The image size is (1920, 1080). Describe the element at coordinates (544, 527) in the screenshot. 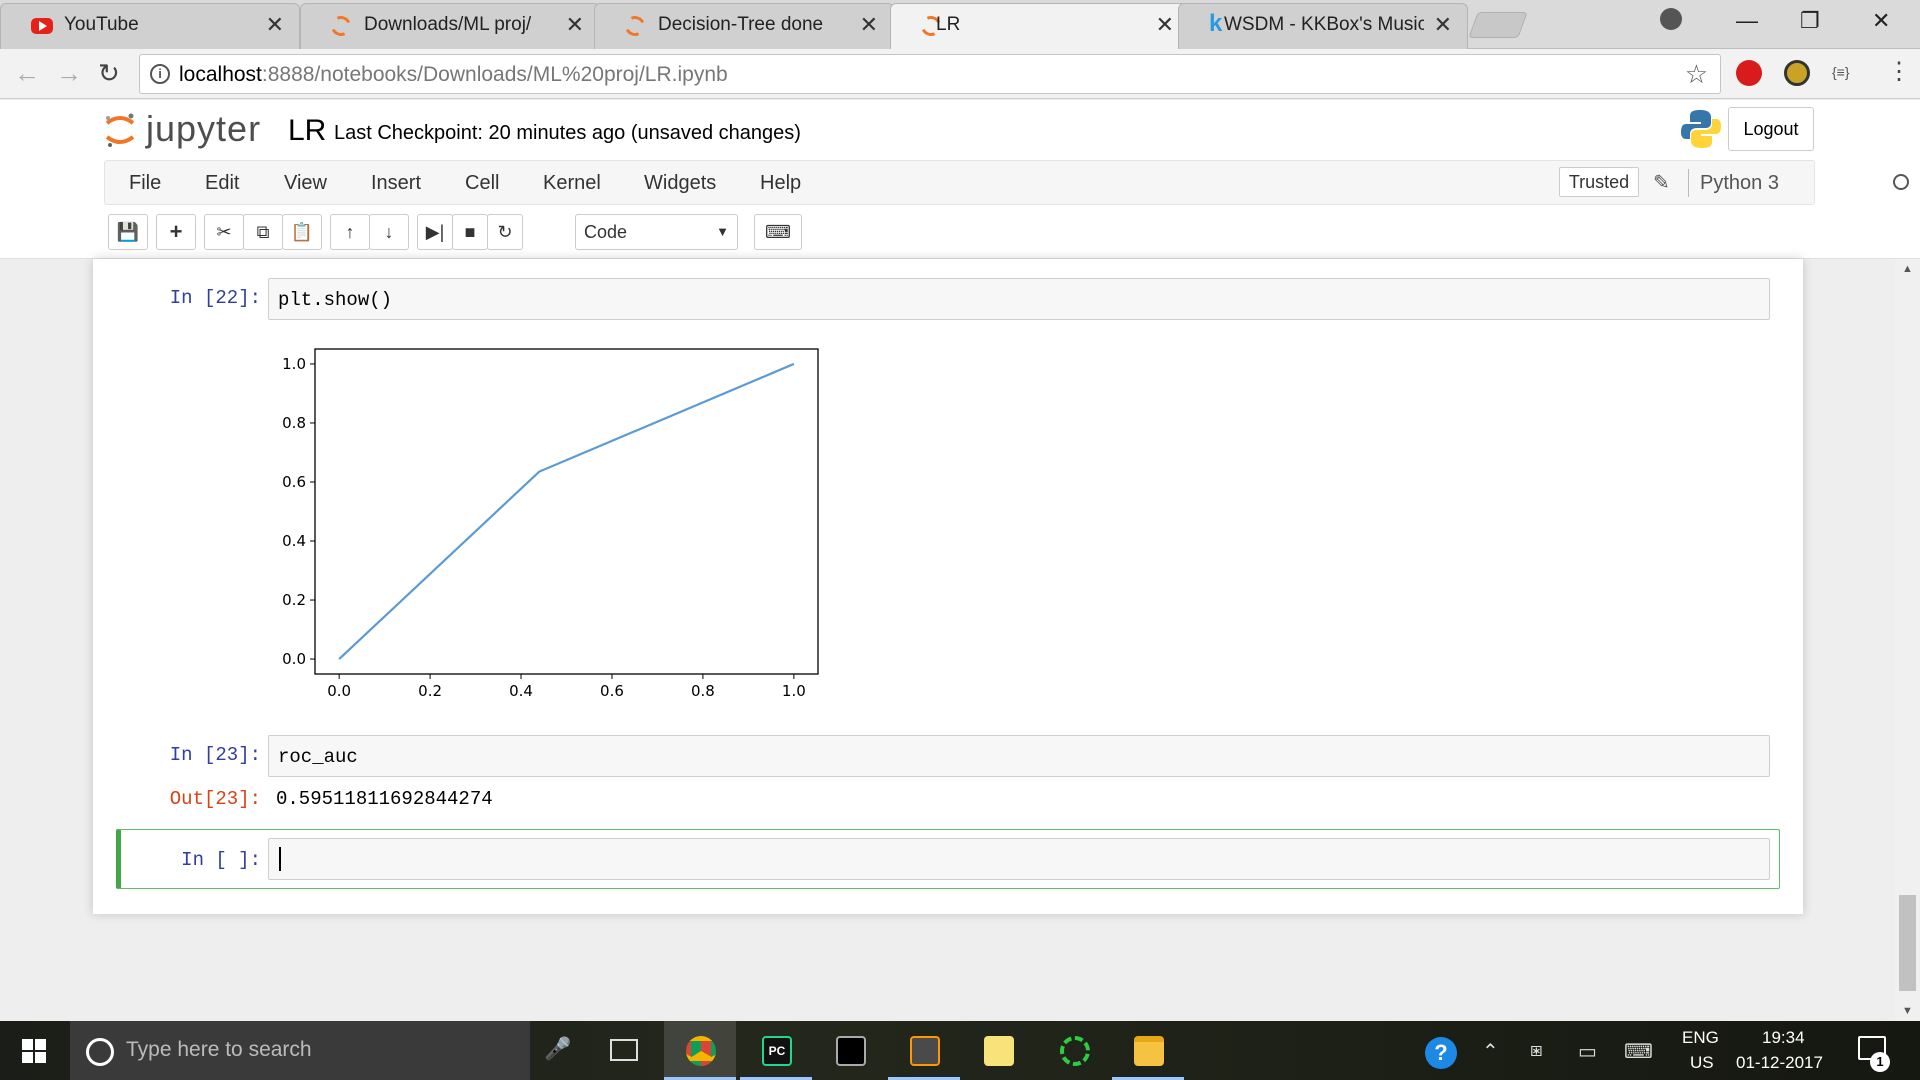

I see `chart-marks: 0.0 0.2 0.4 0.6 0.8 1.0 0.0 0.2 0.4 0.6 0.8 1.0` at that location.